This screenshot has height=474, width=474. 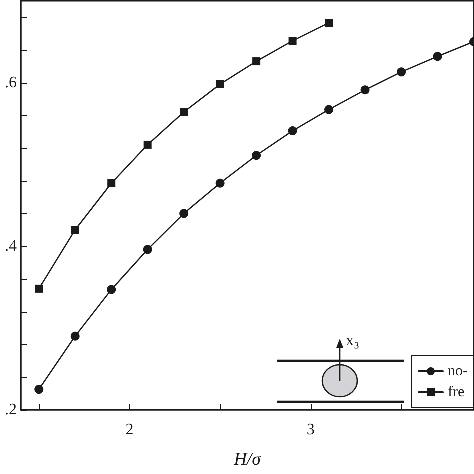 What do you see at coordinates (458, 372) in the screenshot?
I see `legend-label: no-` at bounding box center [458, 372].